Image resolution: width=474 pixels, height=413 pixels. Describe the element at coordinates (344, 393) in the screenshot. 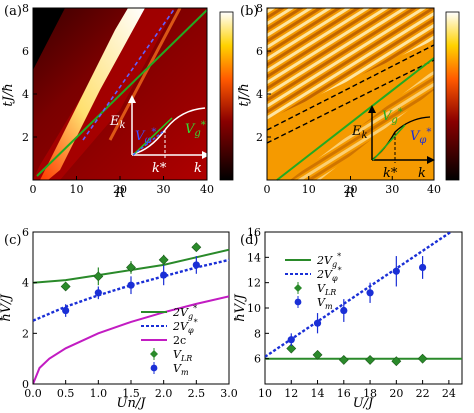

I see `panel-d-xtick-label: 16` at that location.